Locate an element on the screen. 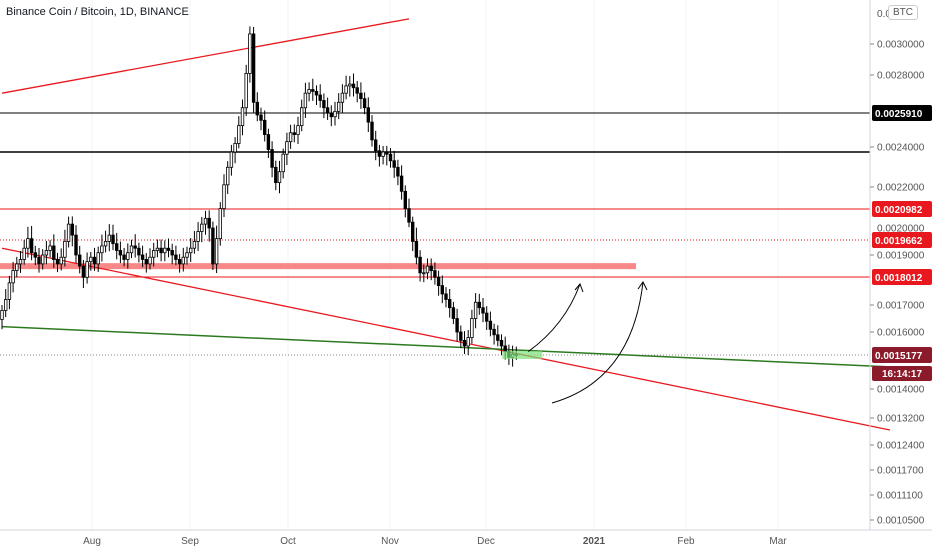  y-tick-label: 0.0030000 is located at coordinates (901, 45).